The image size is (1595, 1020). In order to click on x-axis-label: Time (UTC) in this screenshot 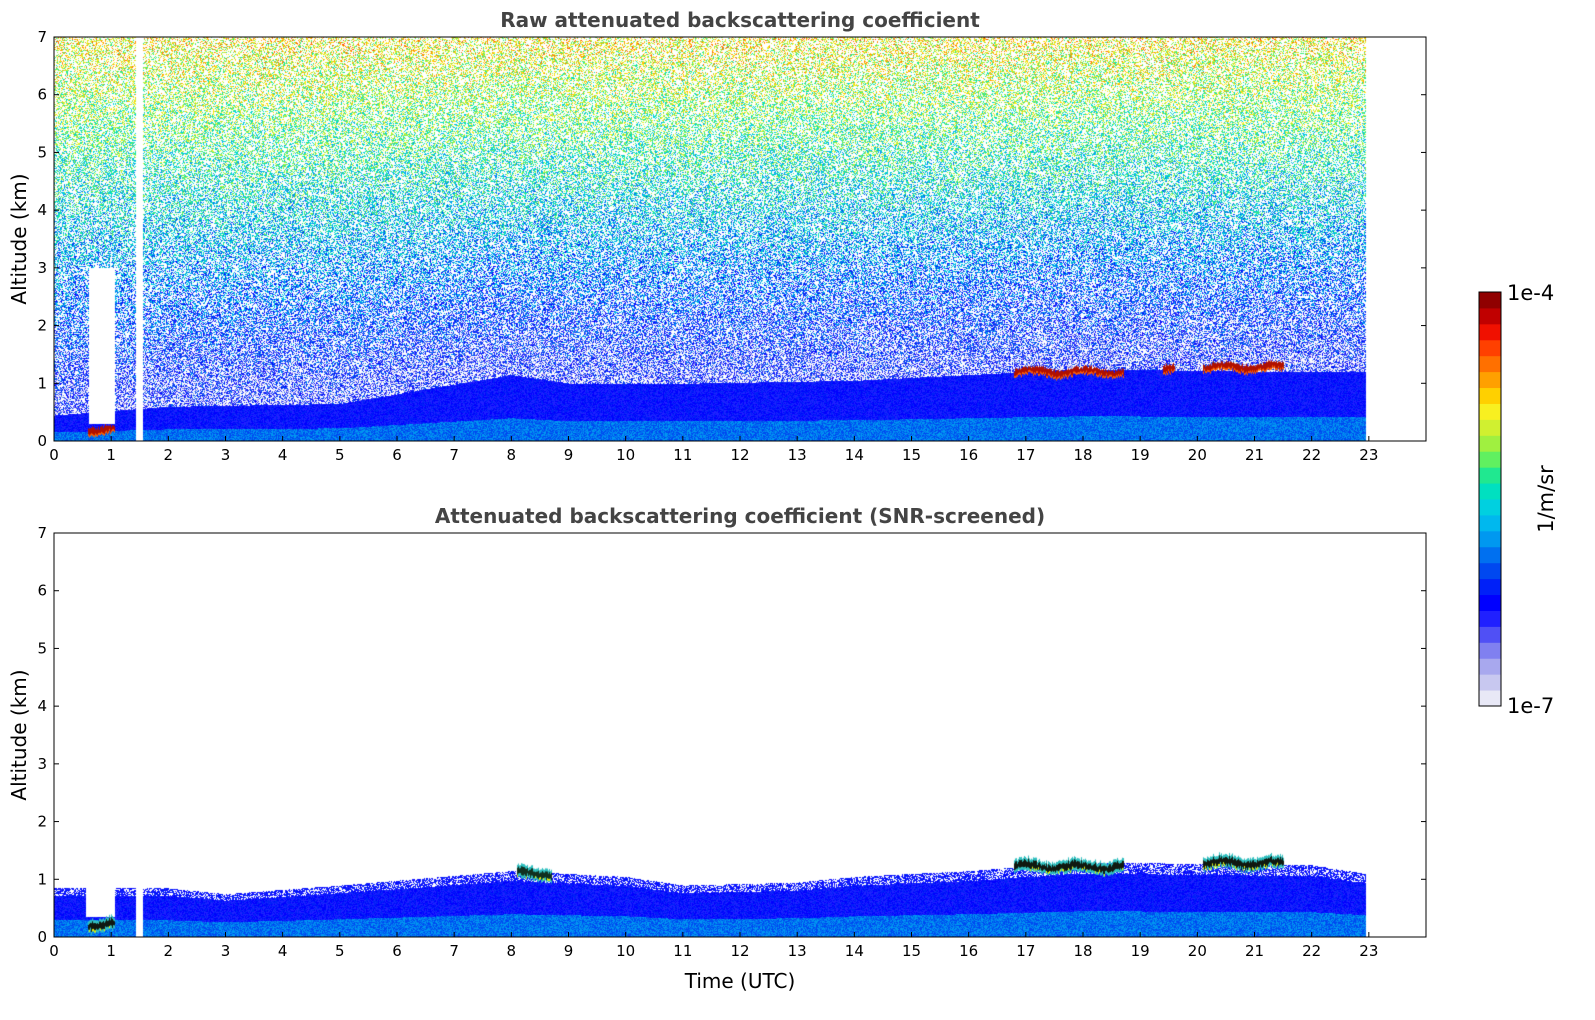, I will do `click(740, 981)`.